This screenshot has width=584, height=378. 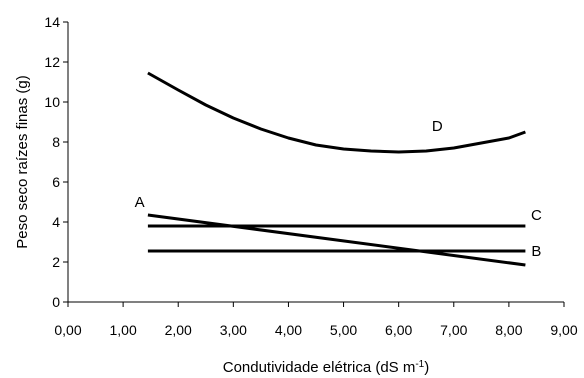 What do you see at coordinates (437, 126) in the screenshot?
I see `series-d-label: D` at bounding box center [437, 126].